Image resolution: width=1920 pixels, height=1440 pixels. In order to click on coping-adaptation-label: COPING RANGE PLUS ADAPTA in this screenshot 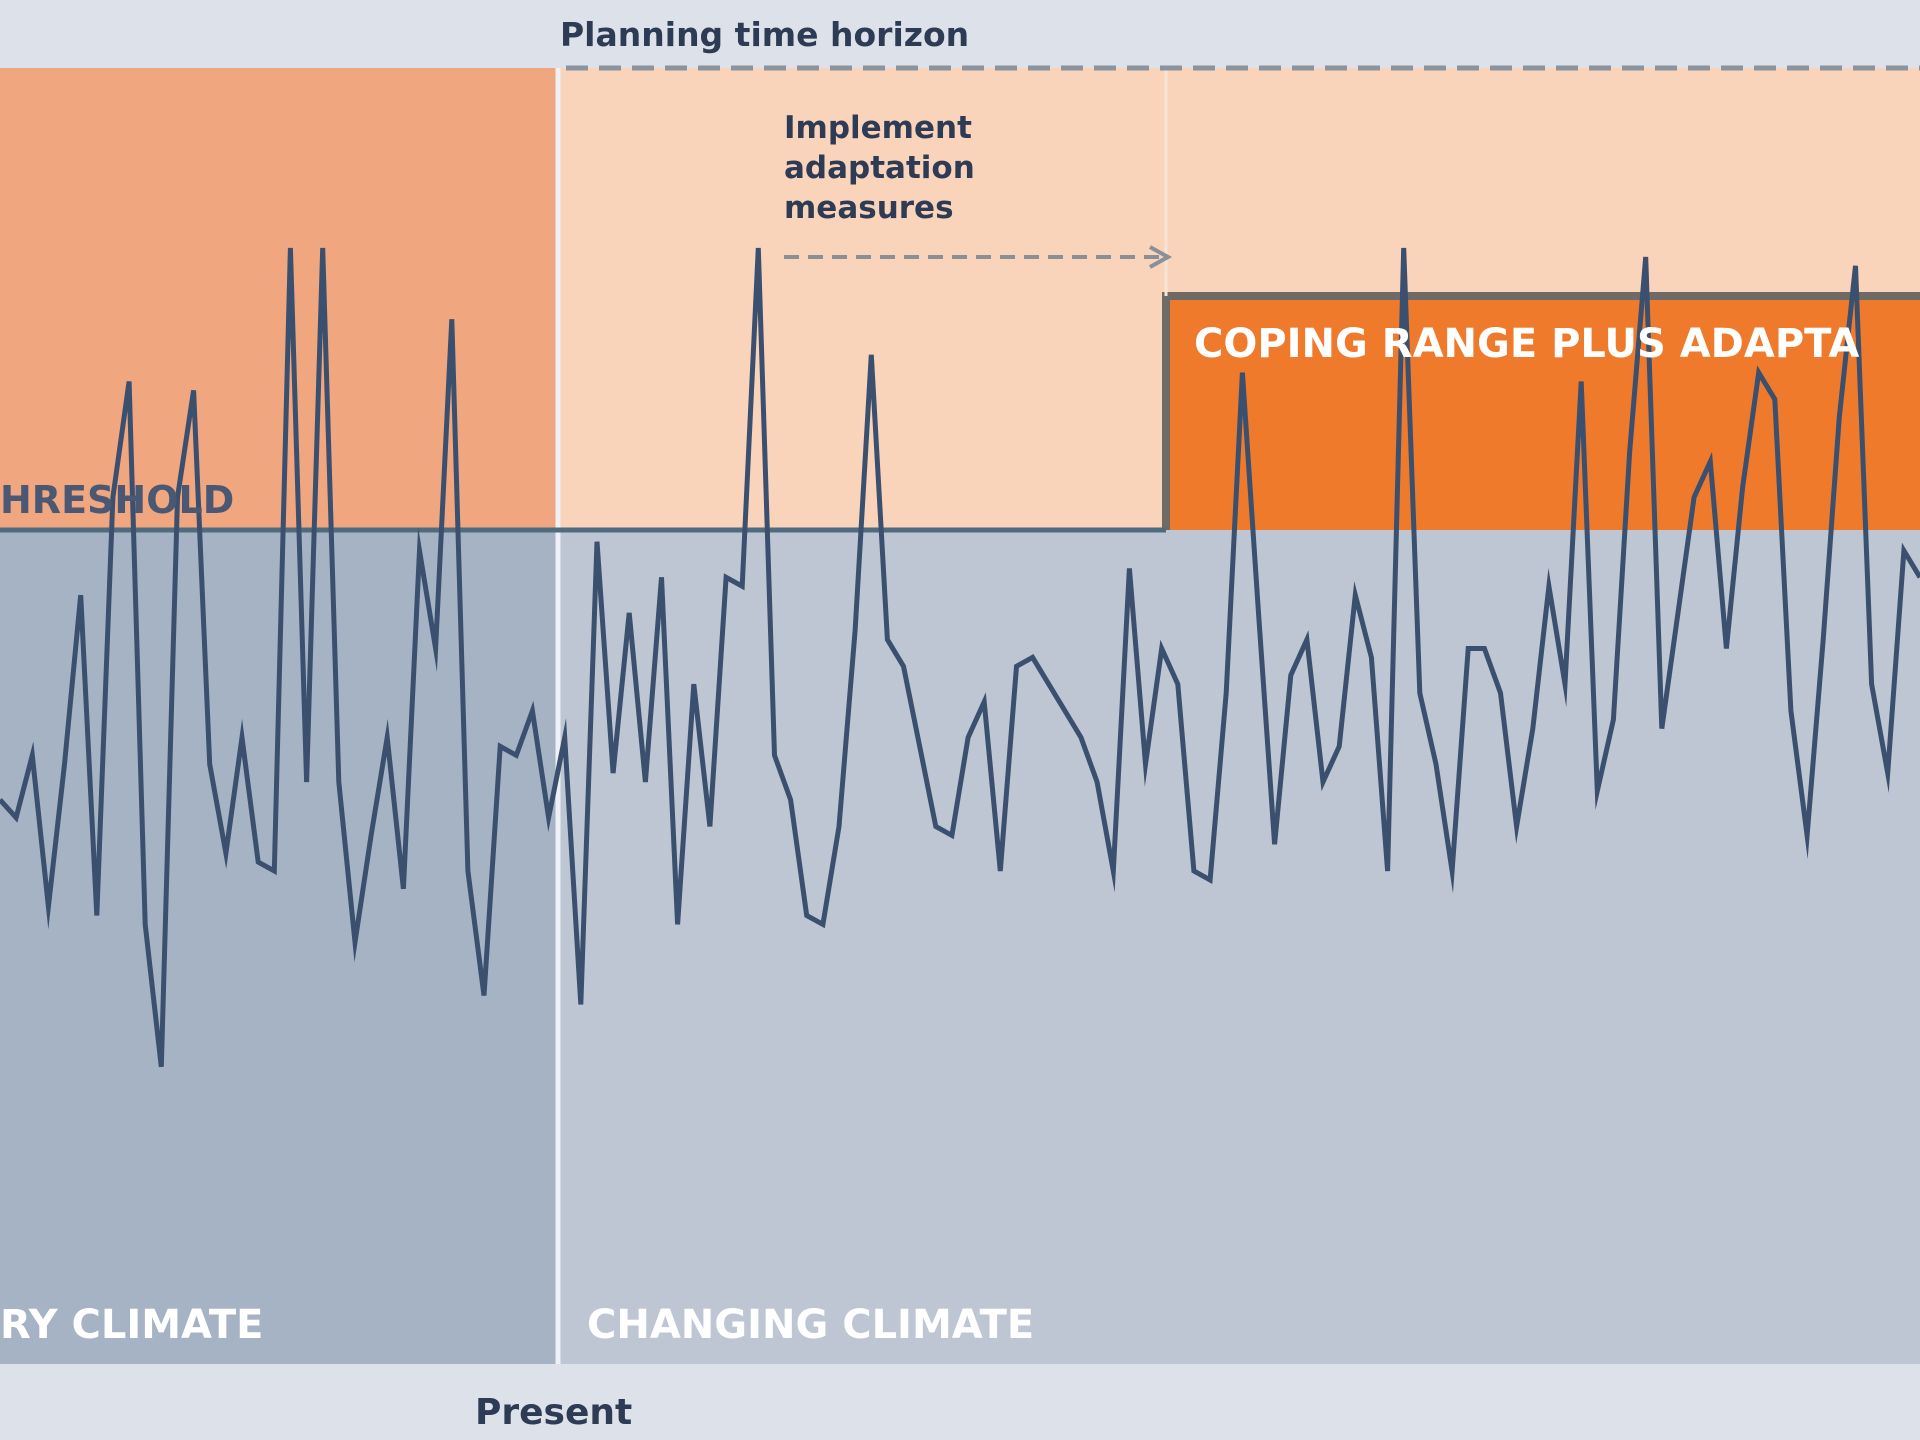, I will do `click(1526, 344)`.